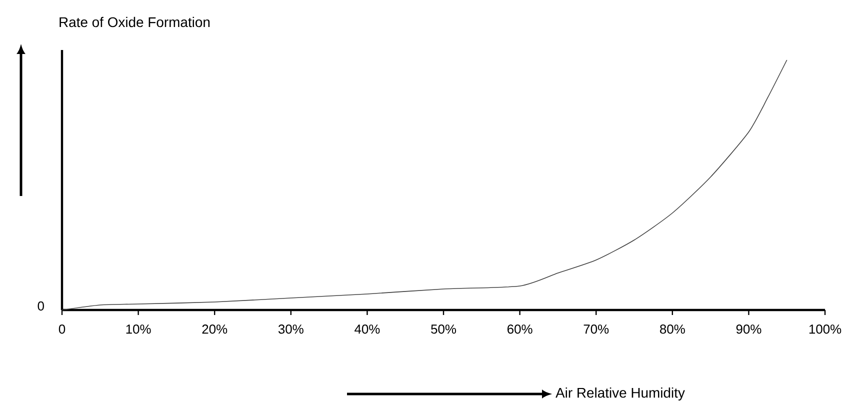  I want to click on x-tick-label: 70%, so click(596, 329).